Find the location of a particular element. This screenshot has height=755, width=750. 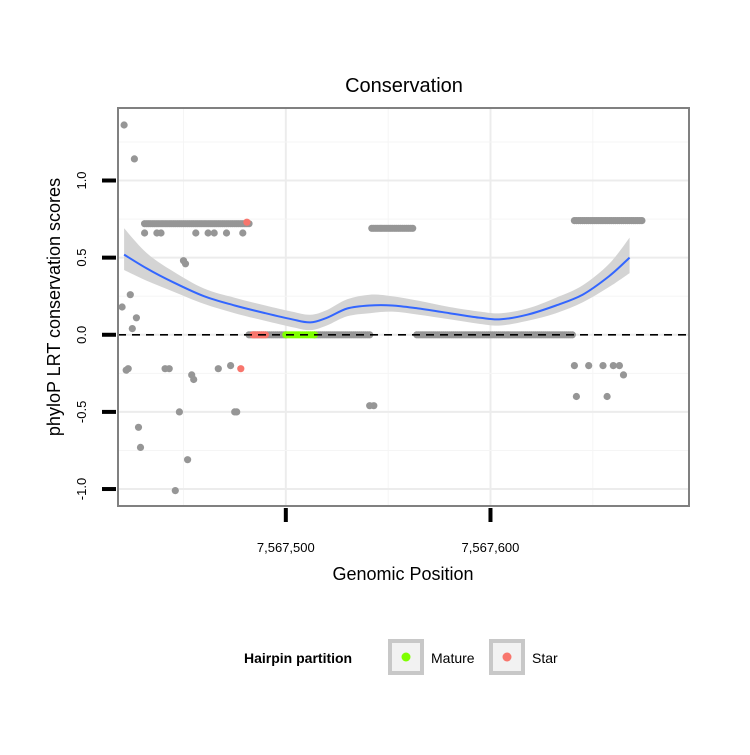

legend-label-mature: Mature is located at coordinates (453, 658).